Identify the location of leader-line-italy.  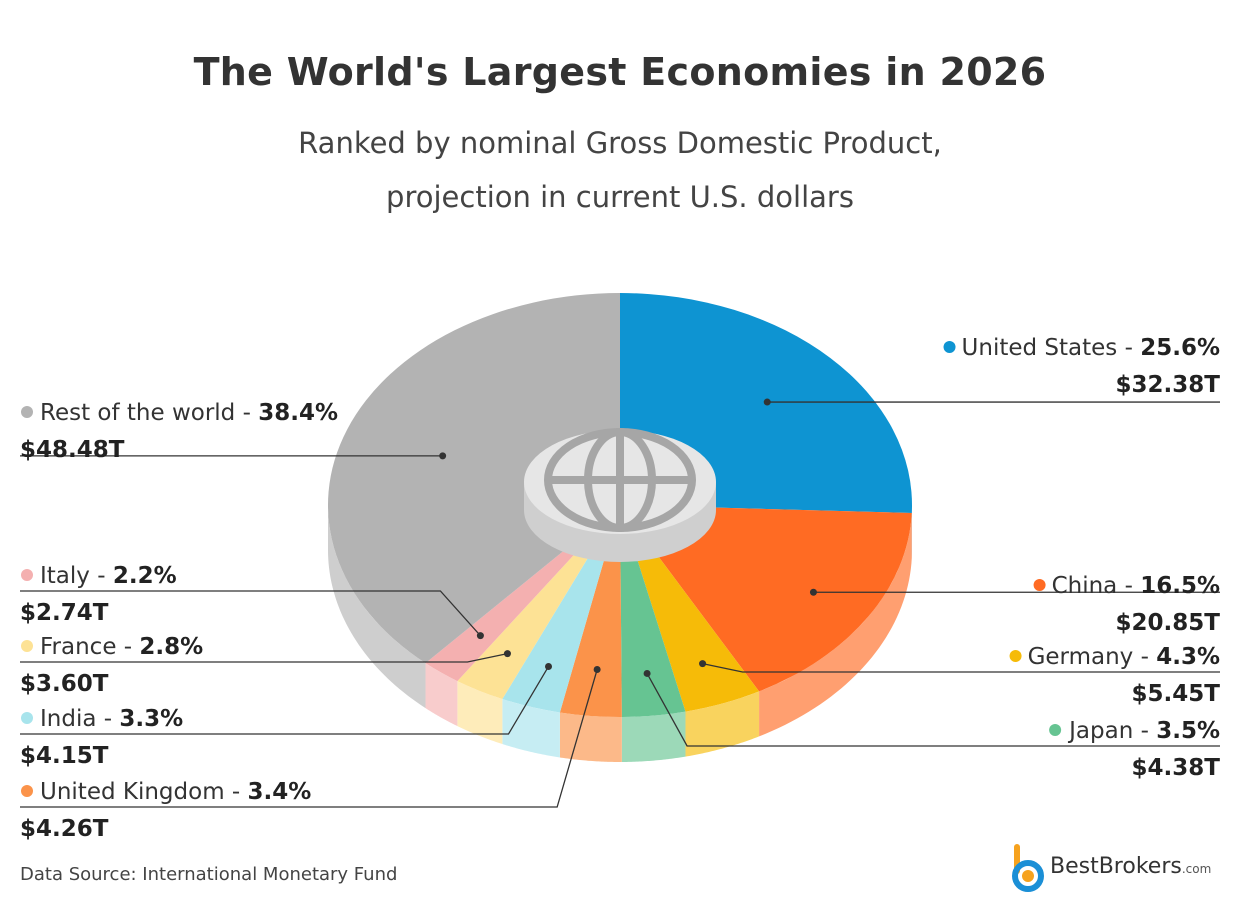
(250, 613).